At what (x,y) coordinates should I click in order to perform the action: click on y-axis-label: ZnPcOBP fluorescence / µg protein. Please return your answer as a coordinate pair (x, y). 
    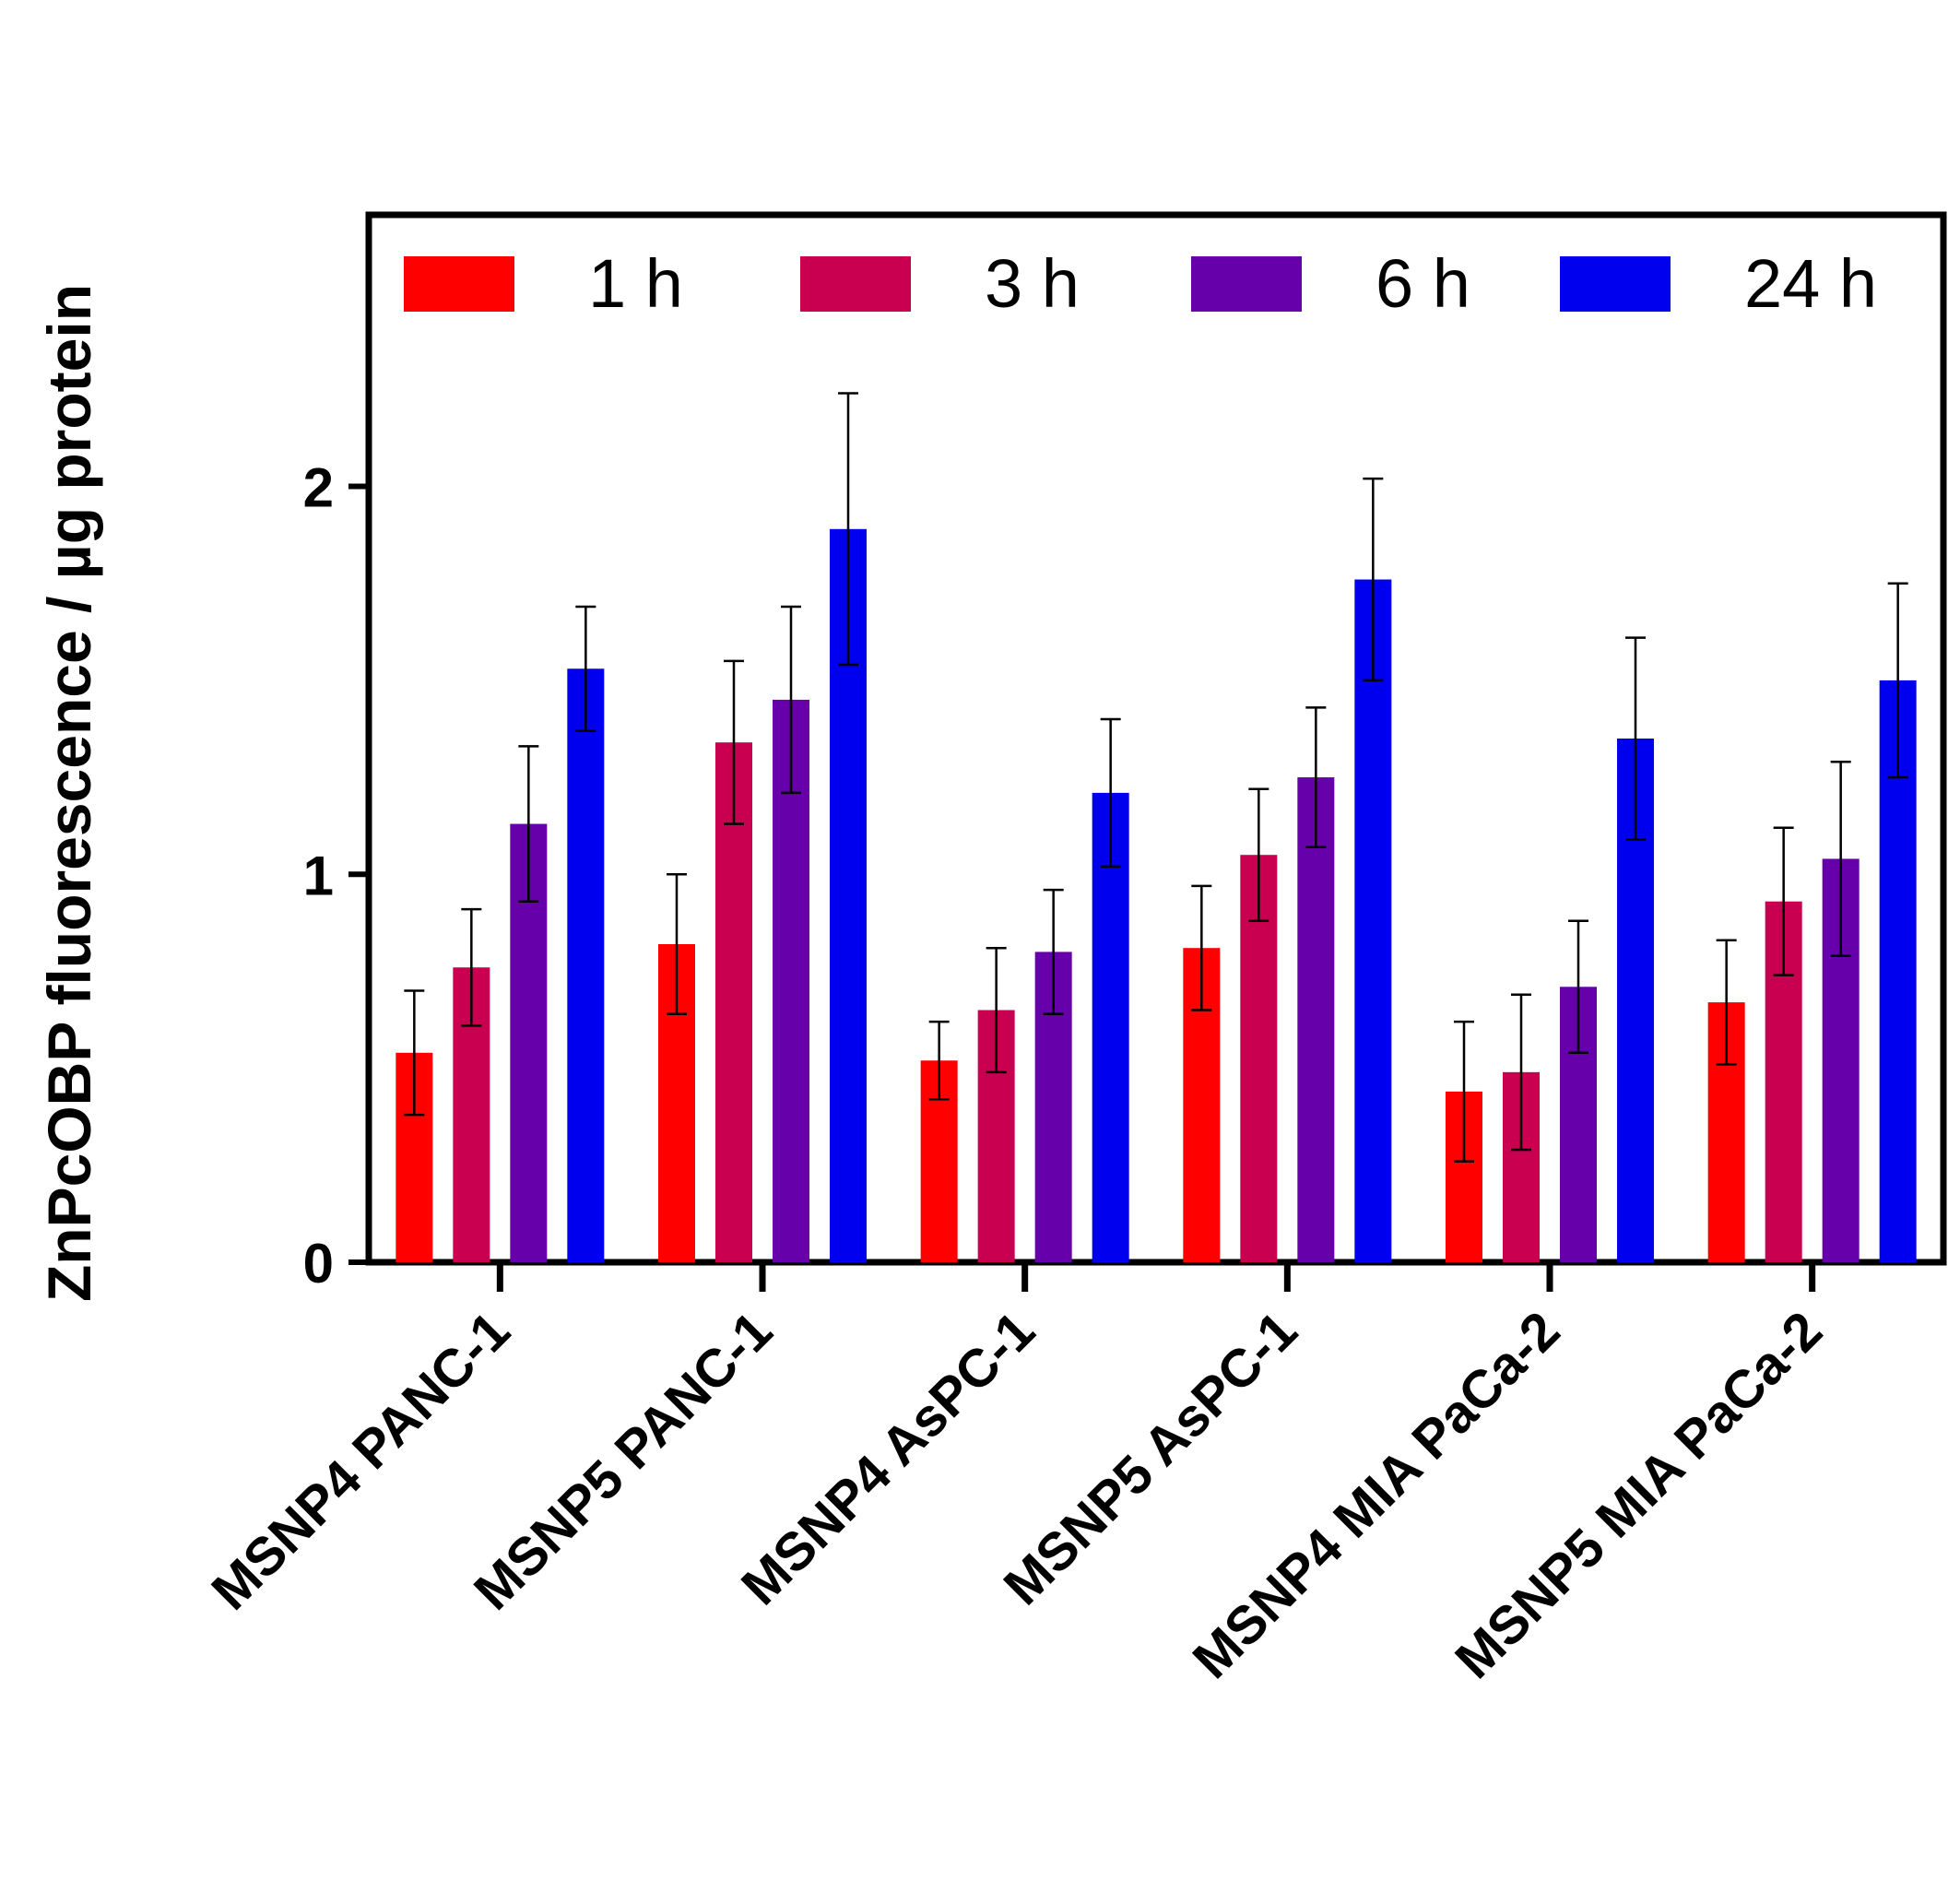
    Looking at the image, I should click on (69, 793).